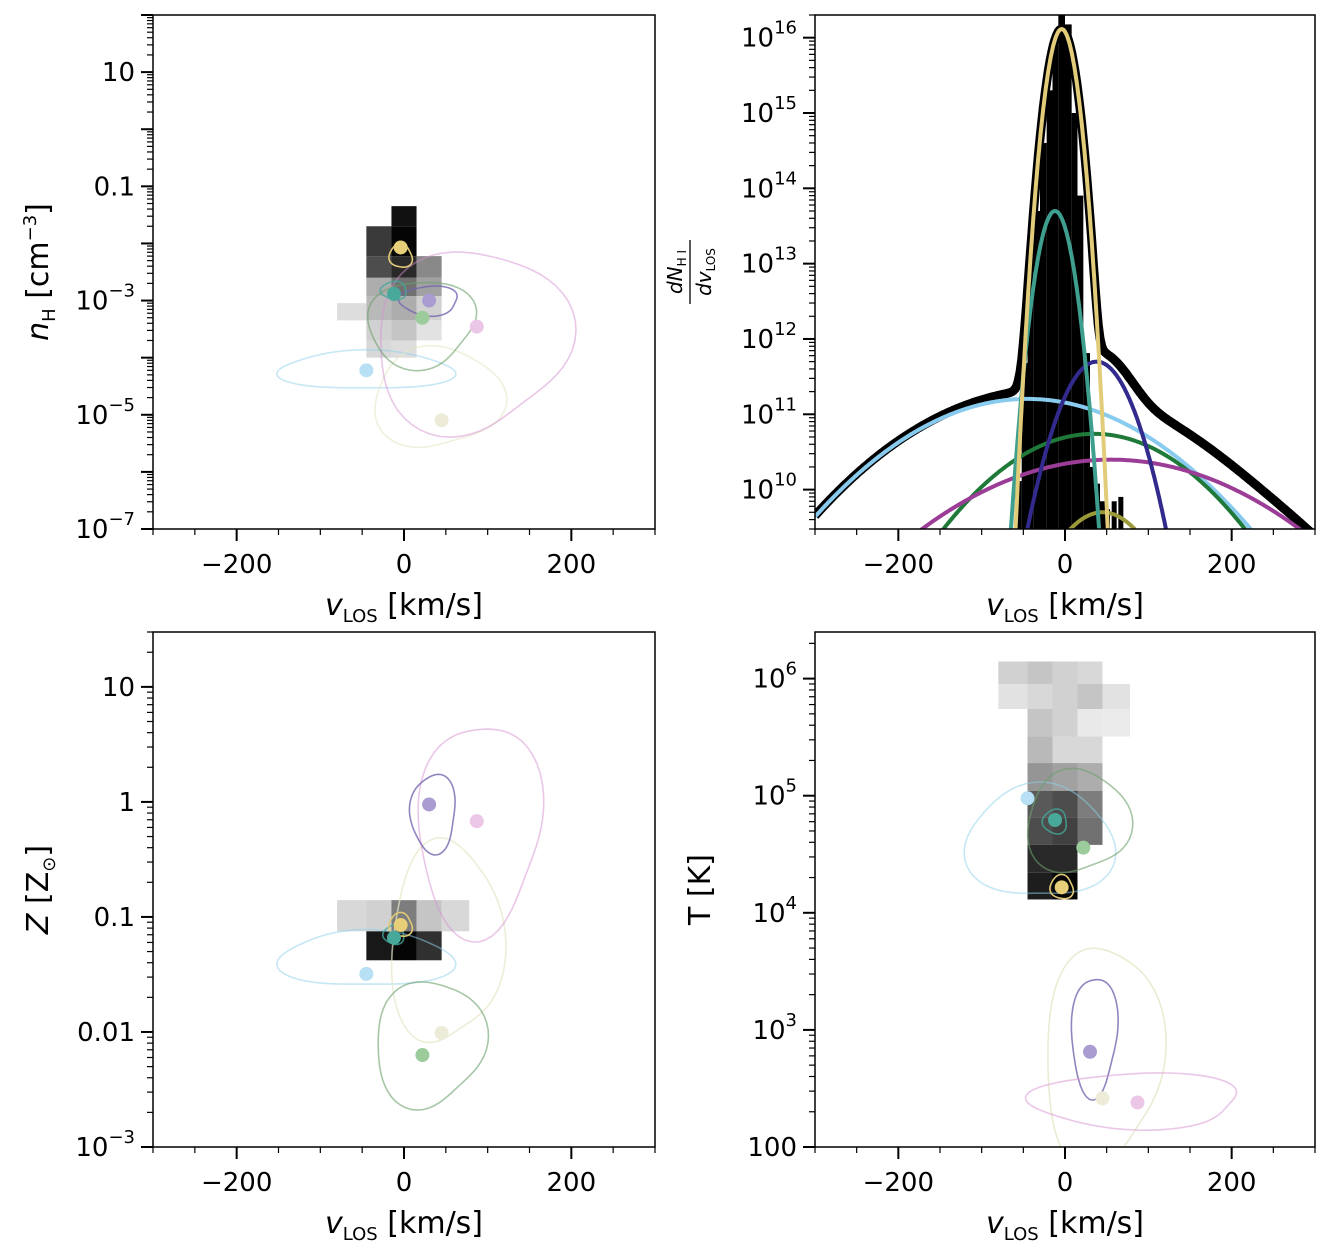 The height and width of the screenshot is (1256, 1331). I want to click on svg-text: dNH I, so click(676, 272).